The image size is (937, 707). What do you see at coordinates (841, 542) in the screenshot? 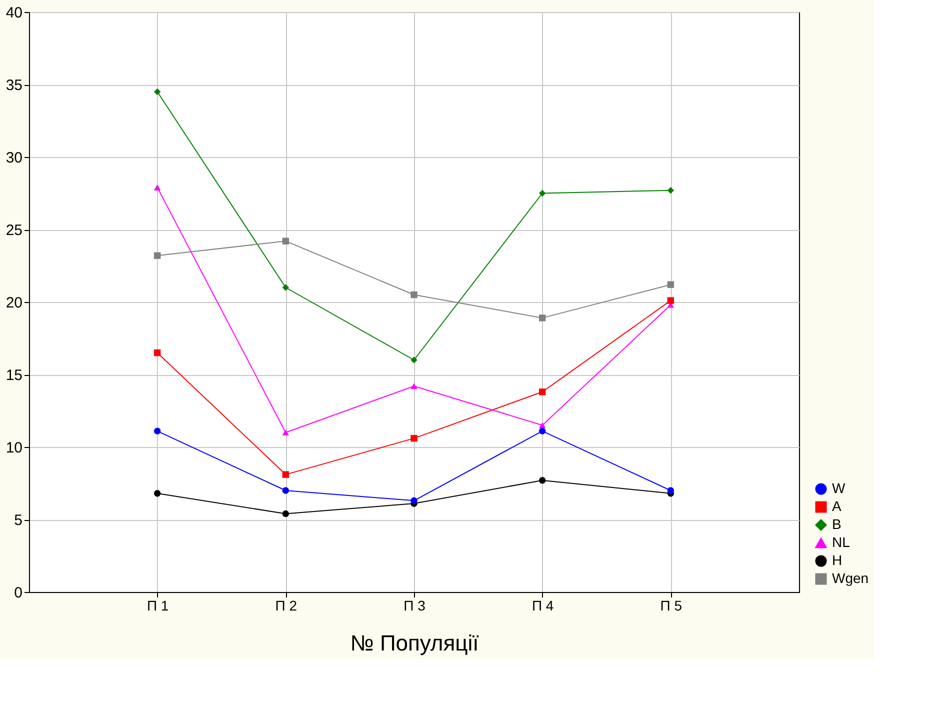
I see `legend-label: NL` at bounding box center [841, 542].